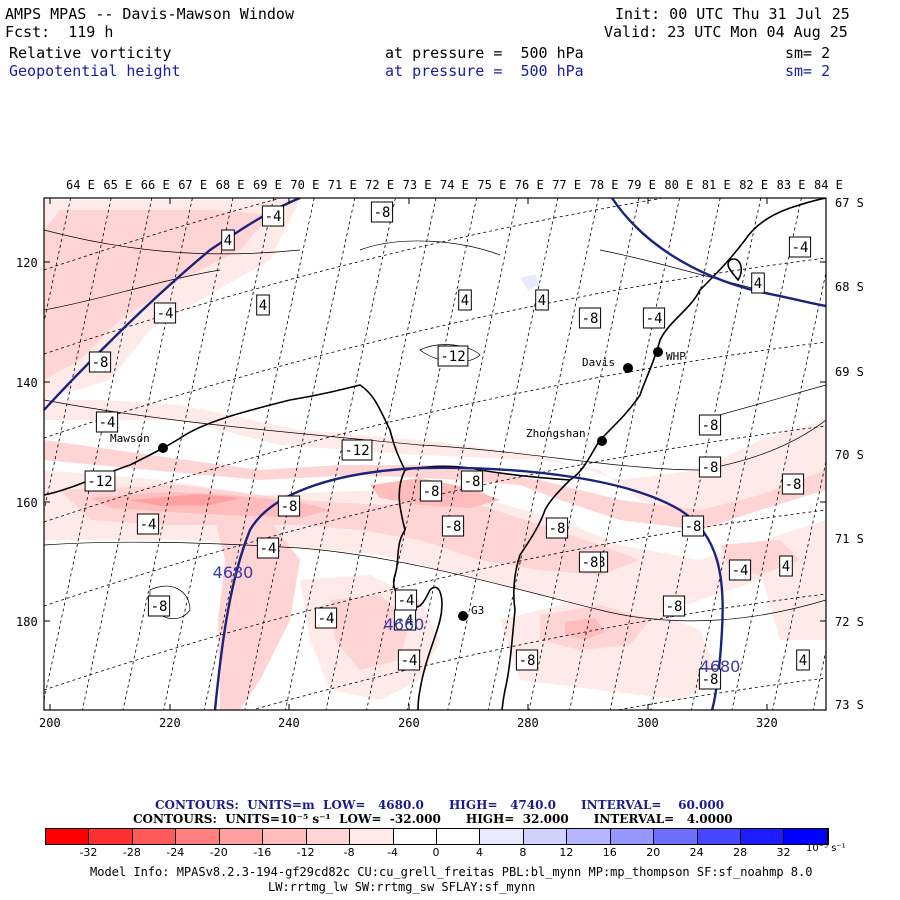  Describe the element at coordinates (732, 14) in the screenshot. I see `init-time: Init: 00 UTC Thu 31 Jul 25` at that location.